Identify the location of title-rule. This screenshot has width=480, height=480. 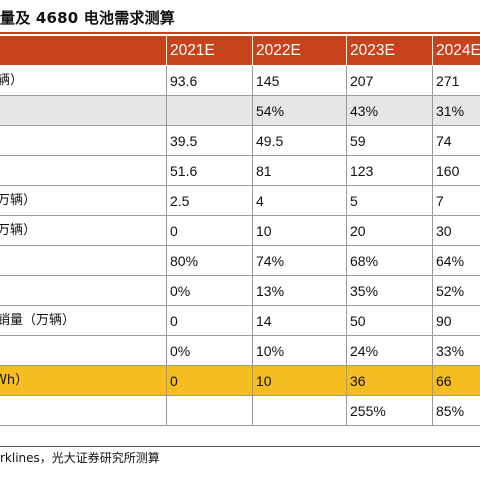
(240, 33).